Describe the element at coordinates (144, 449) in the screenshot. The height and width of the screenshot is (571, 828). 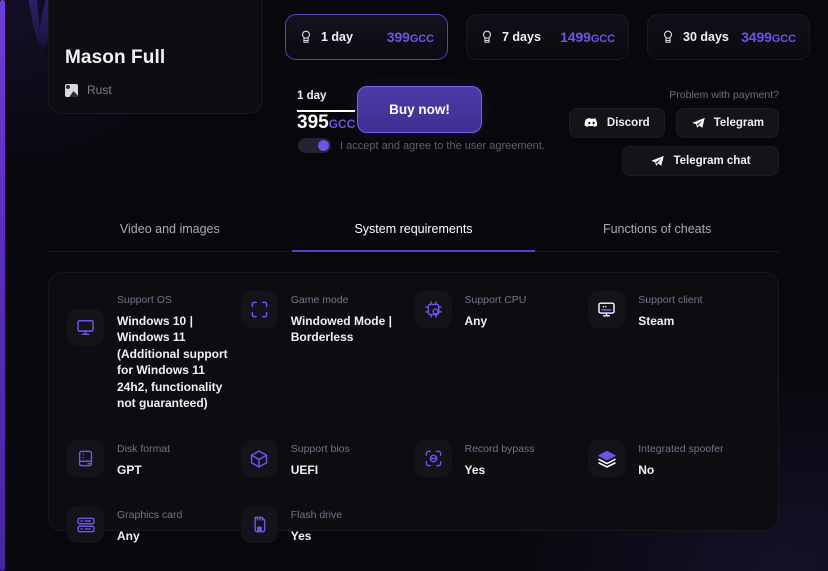
I see `spec-key: Disk format` at that location.